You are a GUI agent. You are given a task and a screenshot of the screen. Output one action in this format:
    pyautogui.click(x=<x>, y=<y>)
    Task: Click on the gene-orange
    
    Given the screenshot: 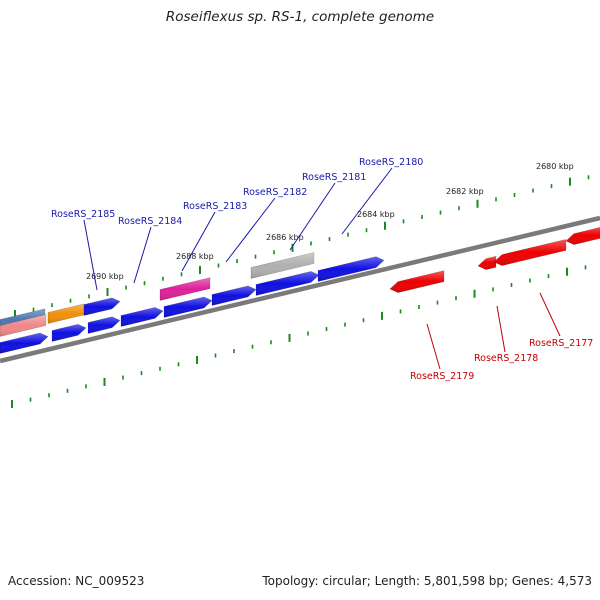 What is the action you would take?
    pyautogui.click(x=66, y=313)
    